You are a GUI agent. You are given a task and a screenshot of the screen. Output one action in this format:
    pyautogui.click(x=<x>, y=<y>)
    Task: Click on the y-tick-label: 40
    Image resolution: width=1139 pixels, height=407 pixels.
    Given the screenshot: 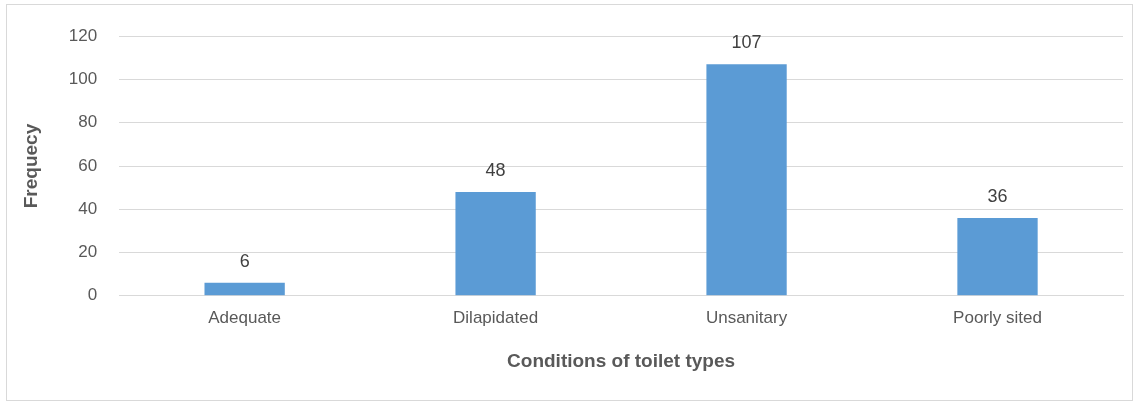 What is the action you would take?
    pyautogui.click(x=88, y=208)
    